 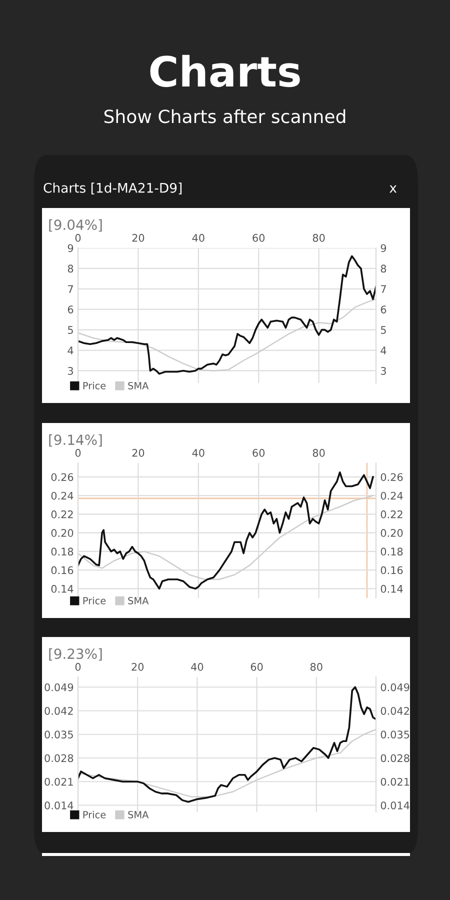 I want to click on y2-tick-label: 0.035, so click(x=395, y=734).